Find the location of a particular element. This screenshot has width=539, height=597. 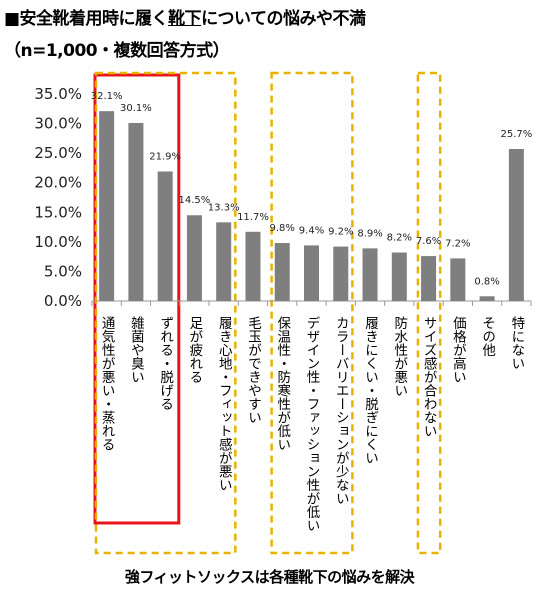

y-tick-label: 5.0% is located at coordinates (63, 271).